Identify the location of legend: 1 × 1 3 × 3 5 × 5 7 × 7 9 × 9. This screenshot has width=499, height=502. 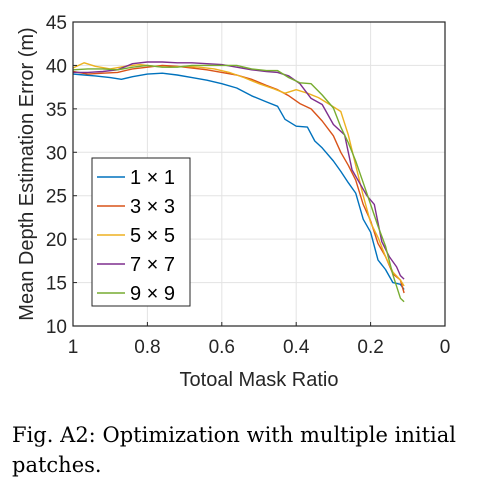
(141, 232).